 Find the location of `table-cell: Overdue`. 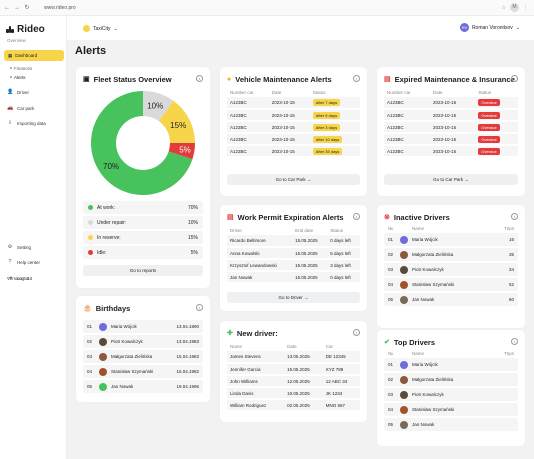

table-cell: Overdue is located at coordinates (496, 103).